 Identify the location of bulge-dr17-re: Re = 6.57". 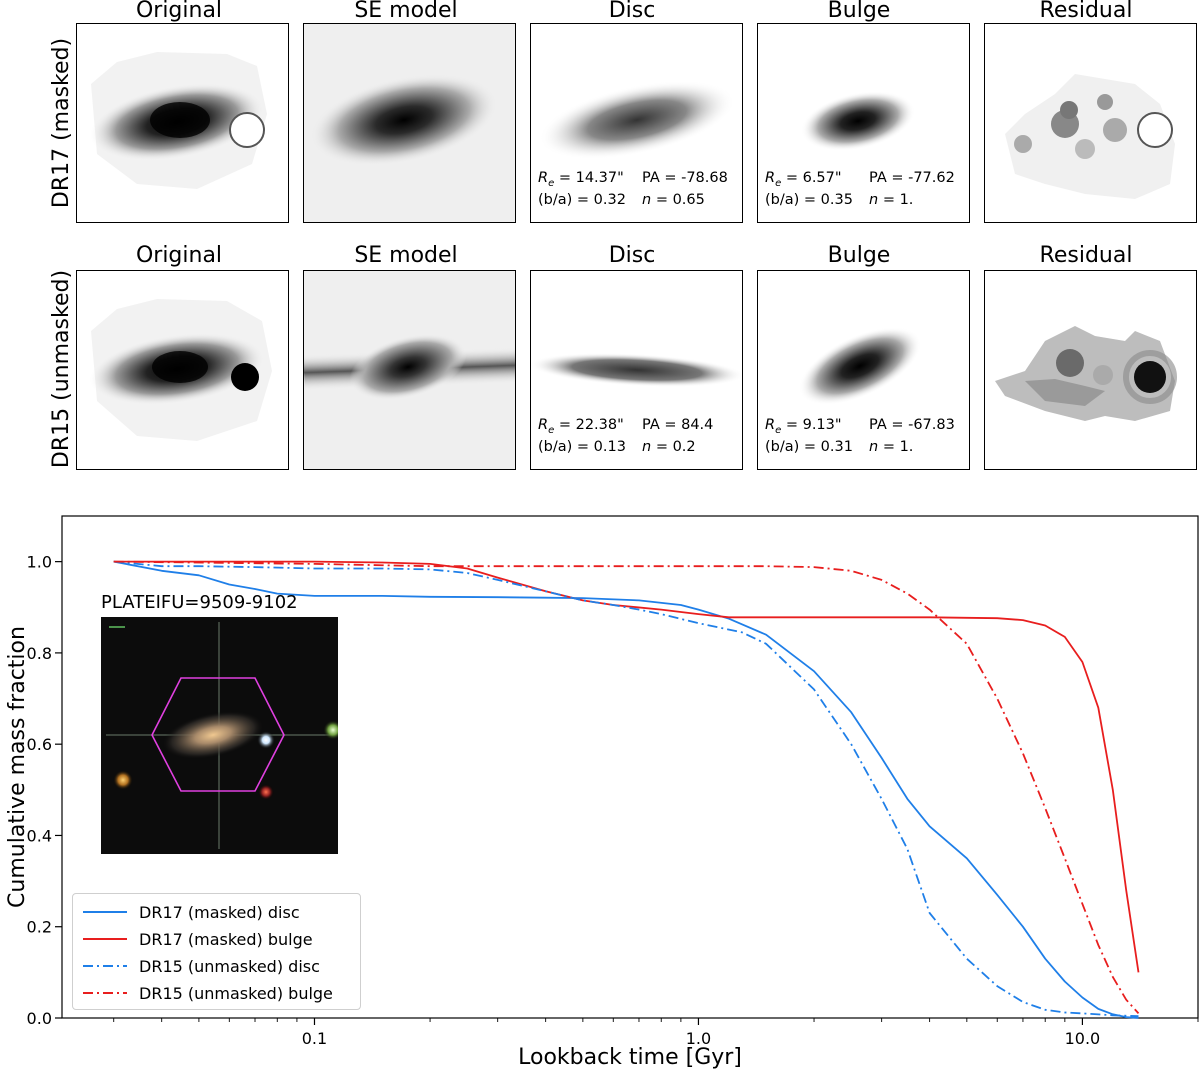
(803, 179).